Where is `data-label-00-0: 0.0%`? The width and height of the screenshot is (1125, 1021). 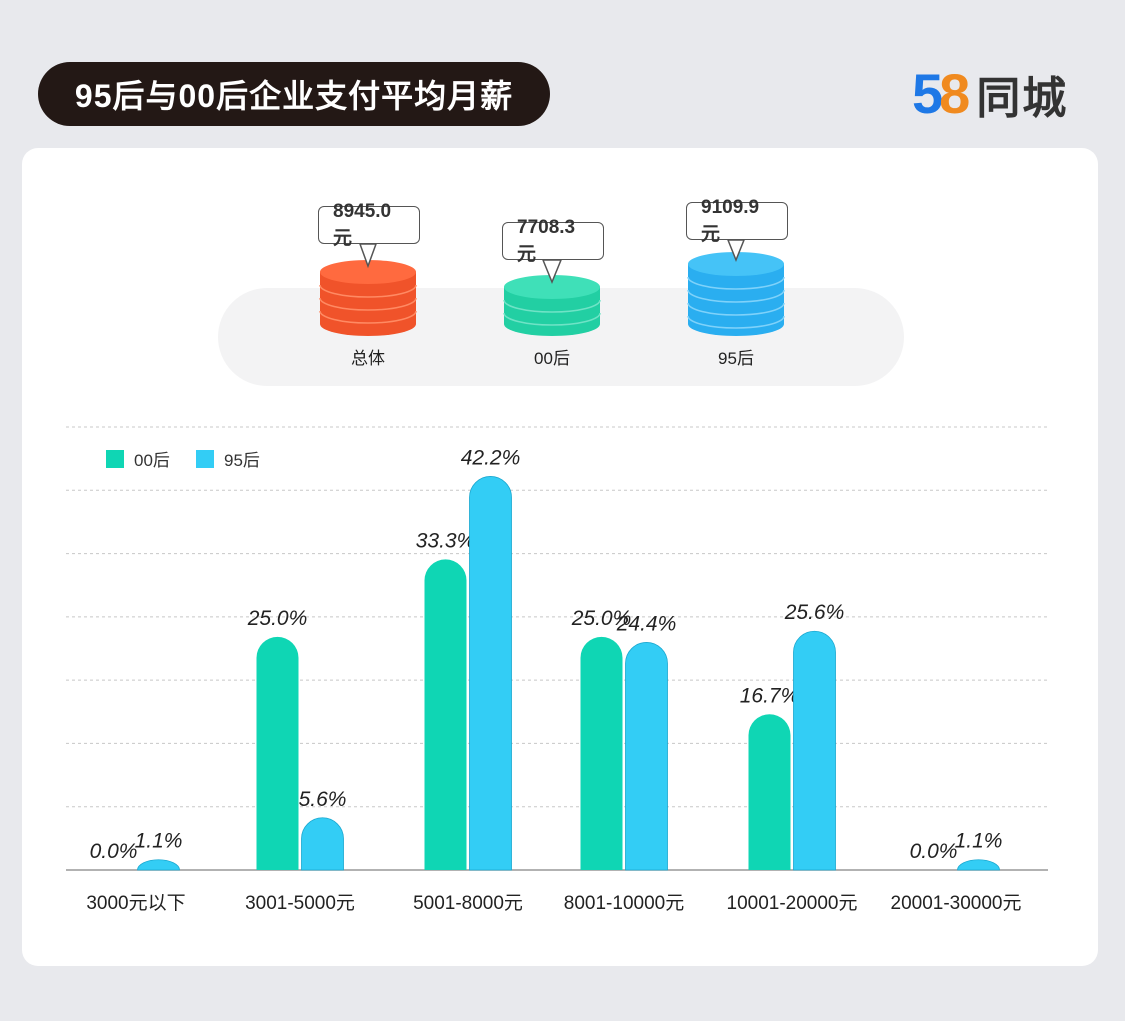 data-label-00-0: 0.0% is located at coordinates (114, 851).